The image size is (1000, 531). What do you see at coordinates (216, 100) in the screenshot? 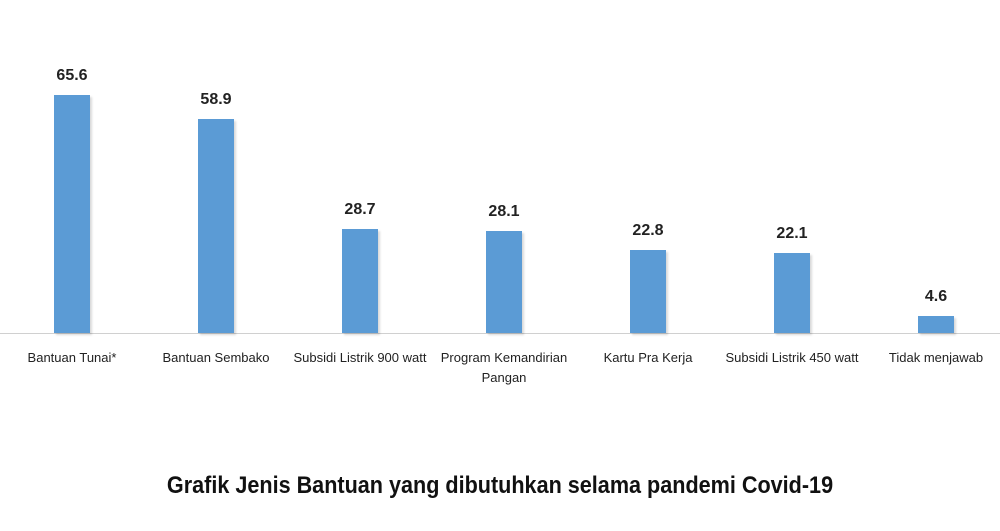
I see `data-label: 58.9` at bounding box center [216, 100].